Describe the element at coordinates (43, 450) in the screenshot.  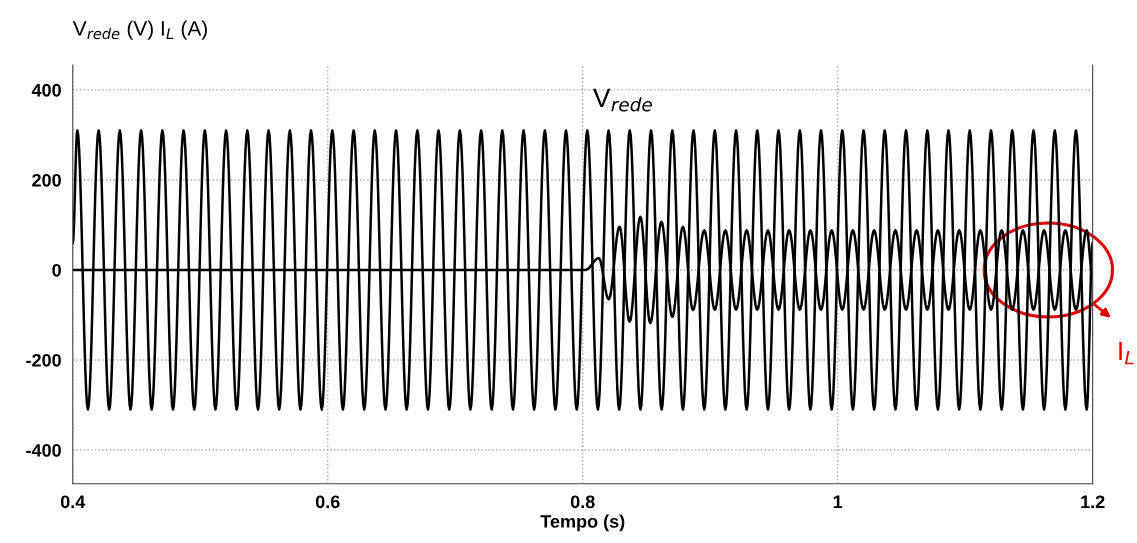
I see `y-tick-label: -400` at that location.